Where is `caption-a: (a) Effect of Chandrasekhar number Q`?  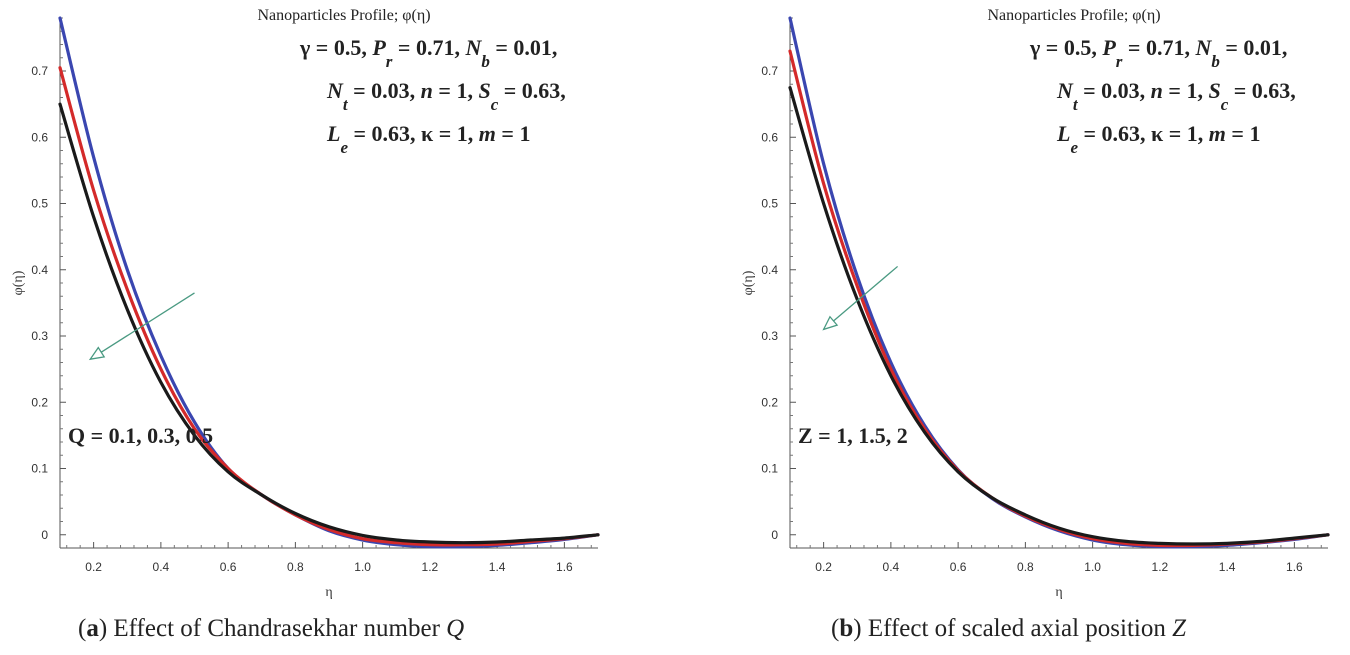 caption-a: (a) Effect of Chandrasekhar number Q is located at coordinates (271, 628).